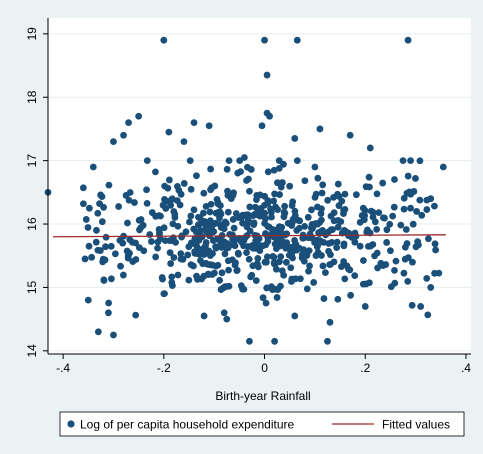 The height and width of the screenshot is (454, 483). I want to click on legend-label-fitted: Fitted values, so click(416, 425).